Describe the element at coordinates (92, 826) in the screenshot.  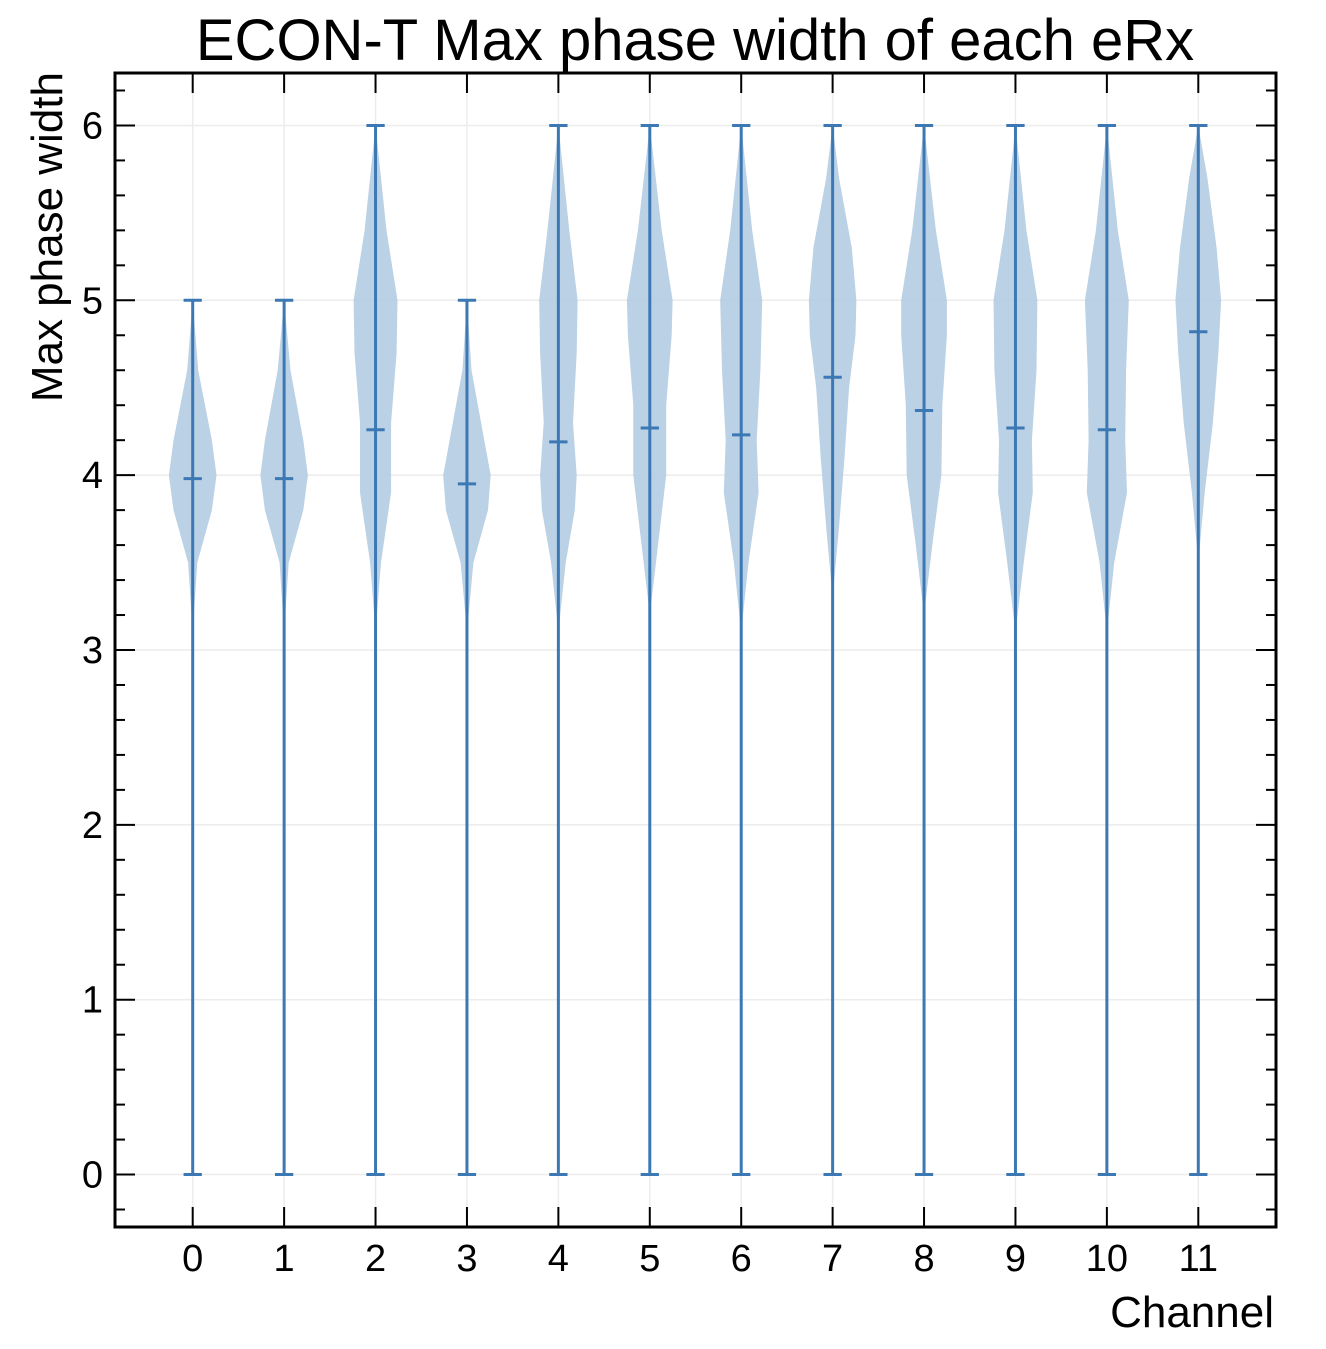
I see `y-tick-label: 2` at that location.